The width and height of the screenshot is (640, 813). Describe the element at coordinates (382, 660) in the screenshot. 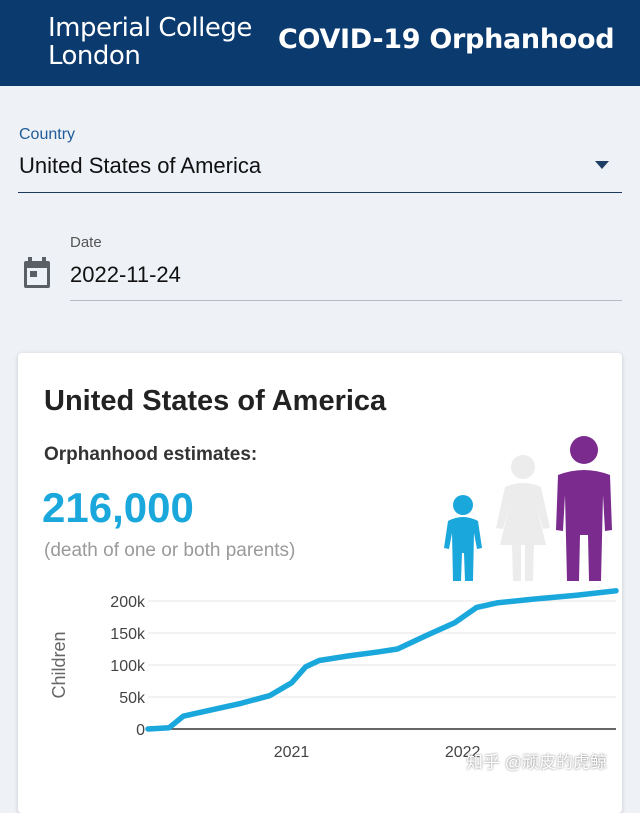

I see `series-line` at that location.